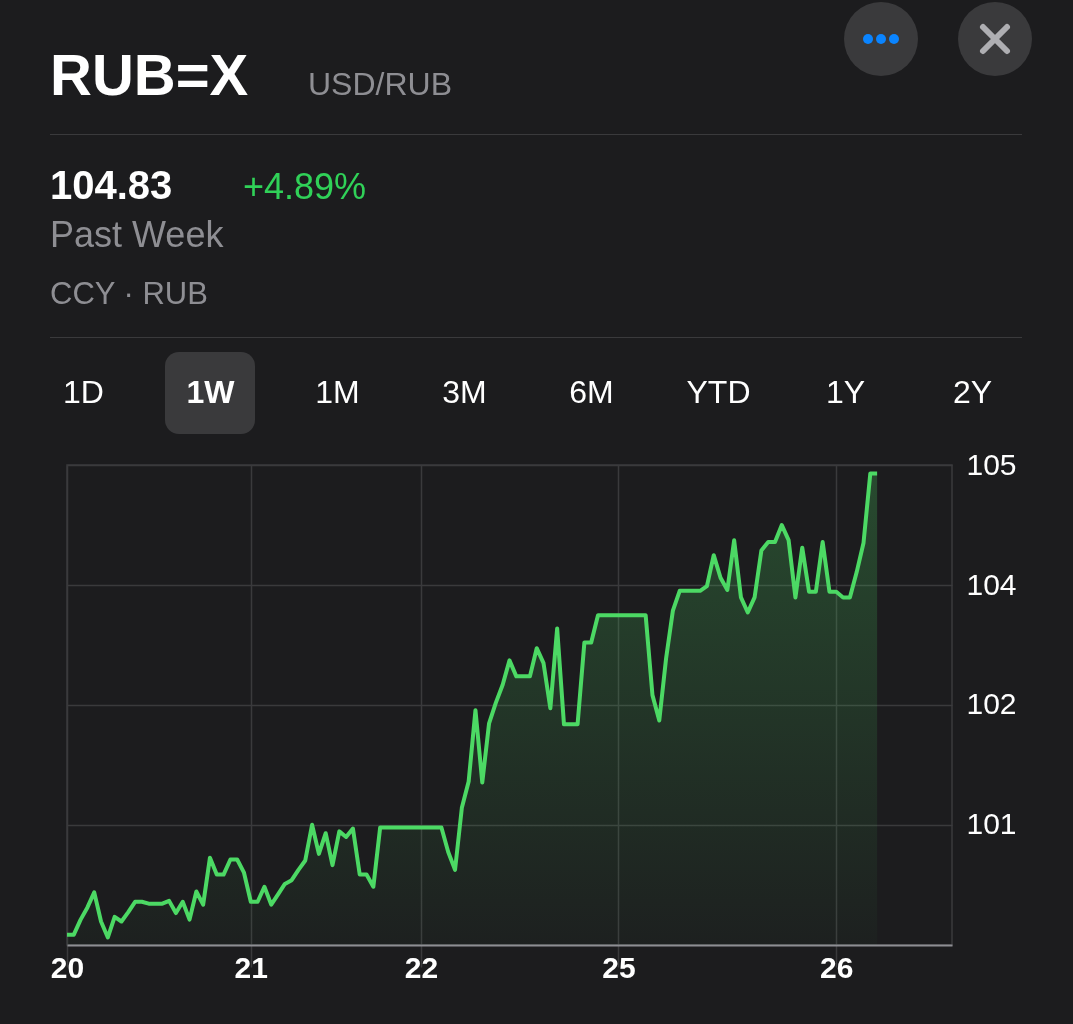 The image size is (1073, 1024). Describe the element at coordinates (149, 75) in the screenshot. I see `chart-title: RUB=X` at that location.